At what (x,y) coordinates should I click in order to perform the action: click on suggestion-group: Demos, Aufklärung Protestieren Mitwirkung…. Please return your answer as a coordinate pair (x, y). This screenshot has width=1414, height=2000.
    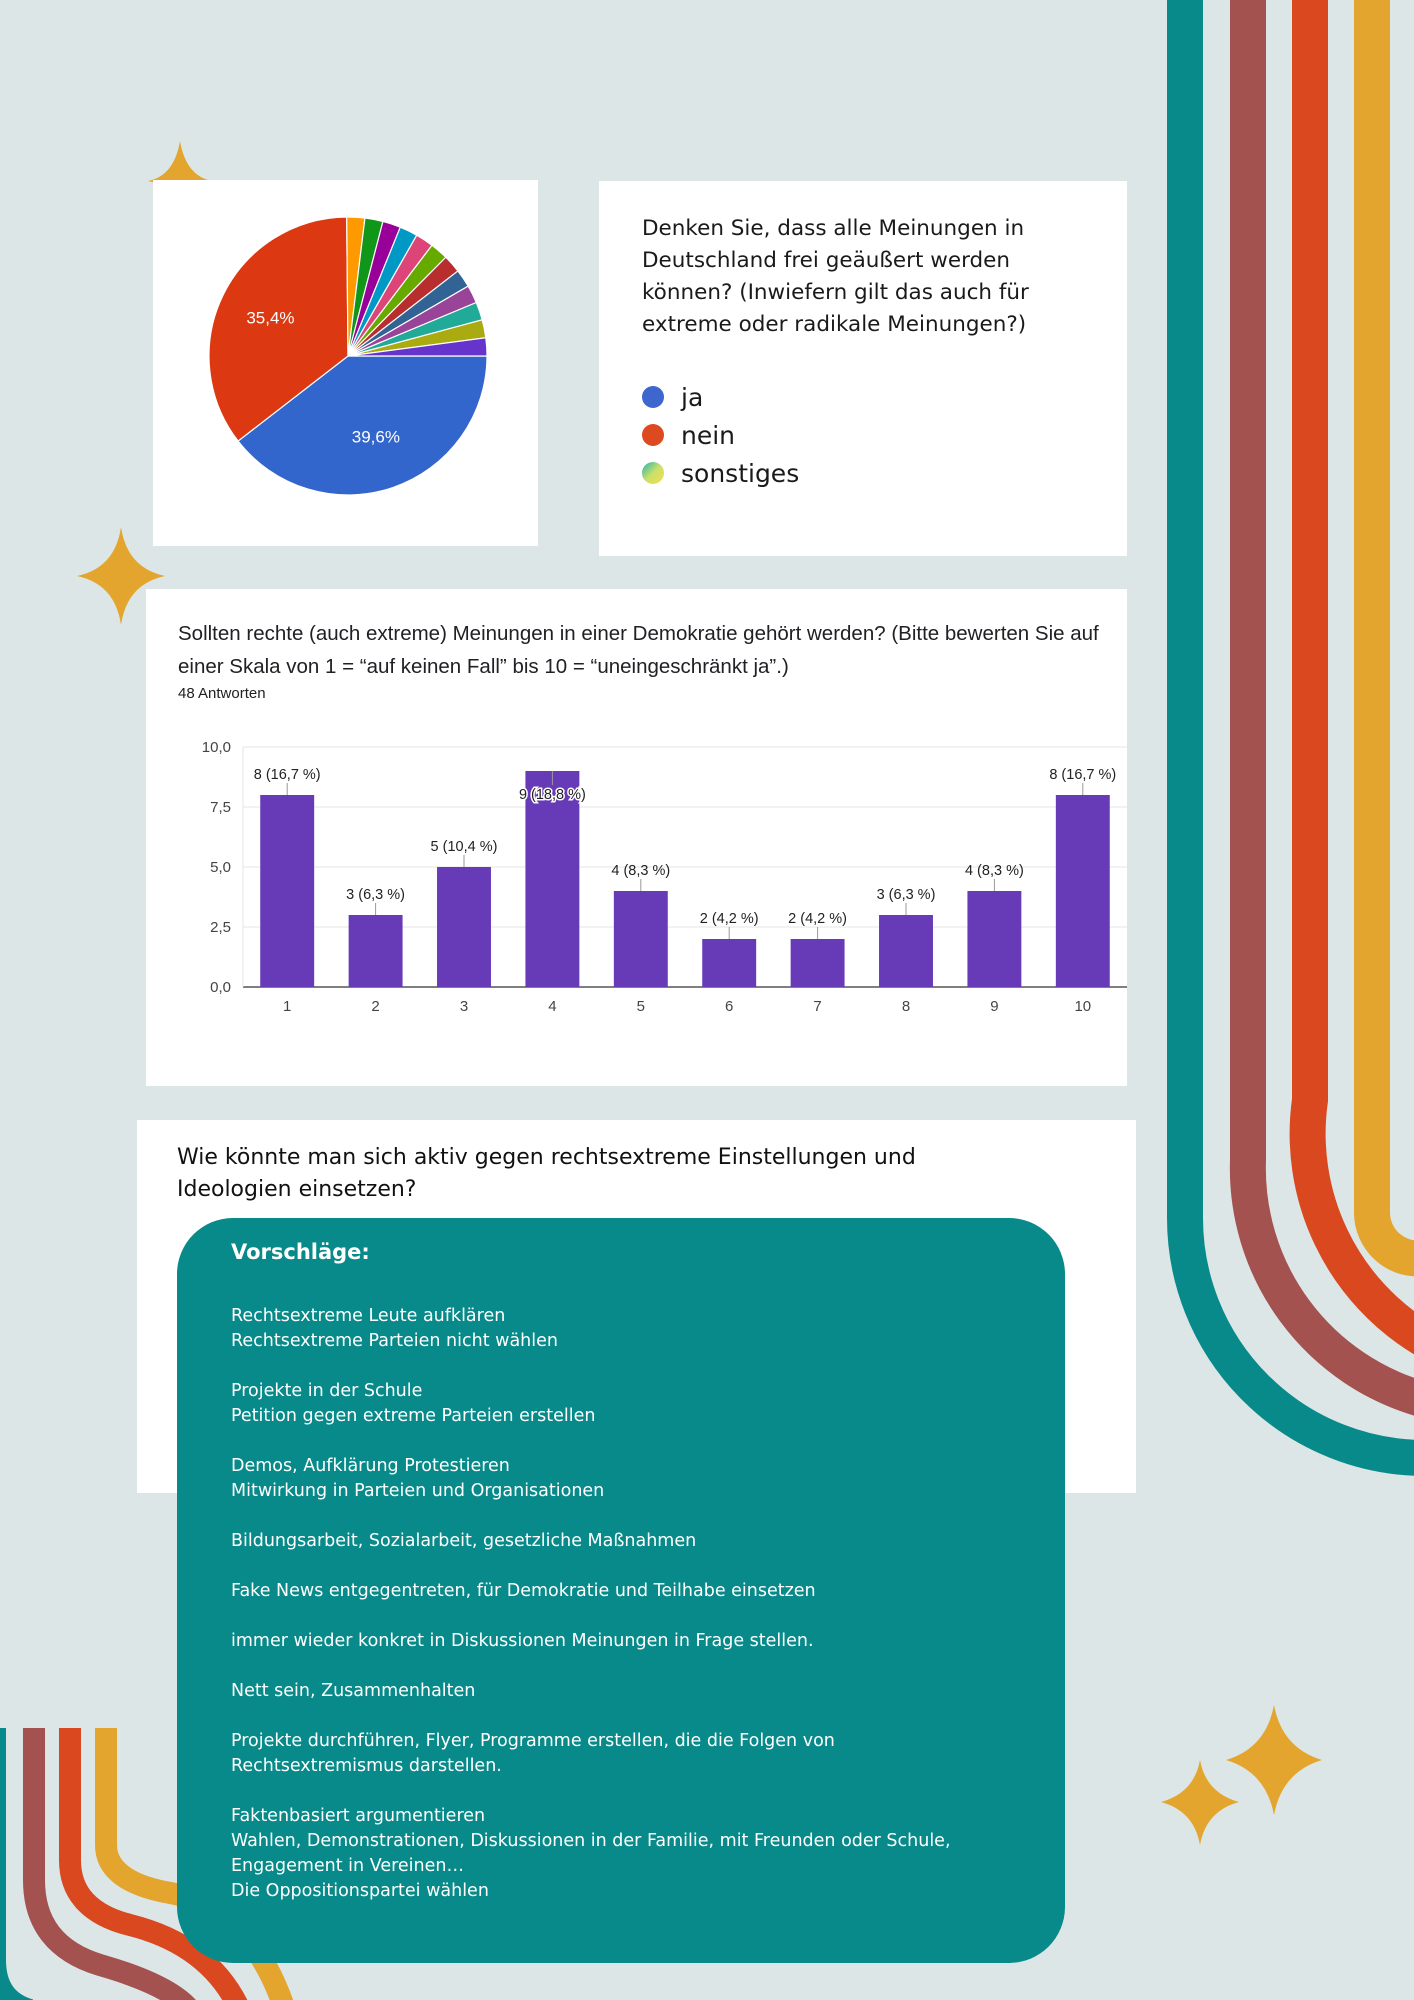
    Looking at the image, I should click on (631, 1479).